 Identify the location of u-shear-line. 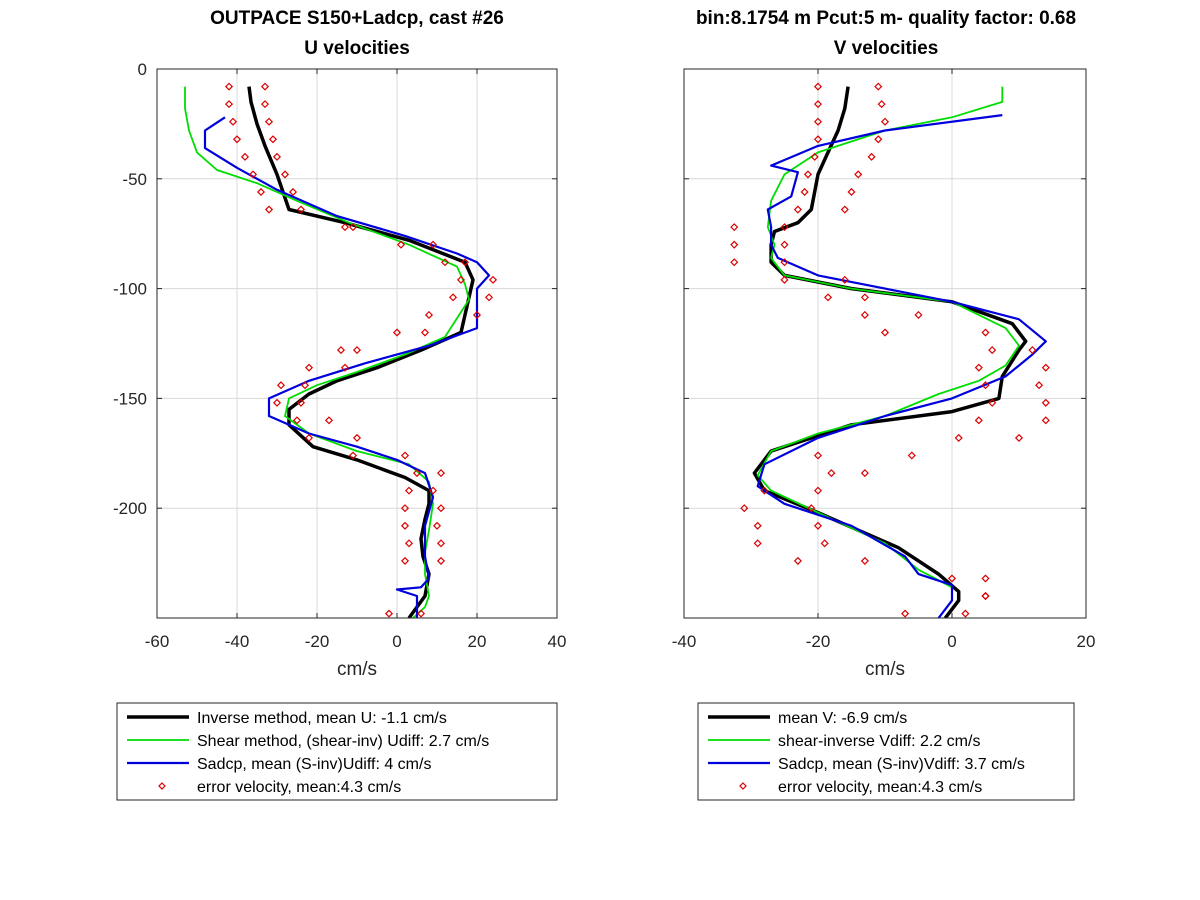
(327, 352).